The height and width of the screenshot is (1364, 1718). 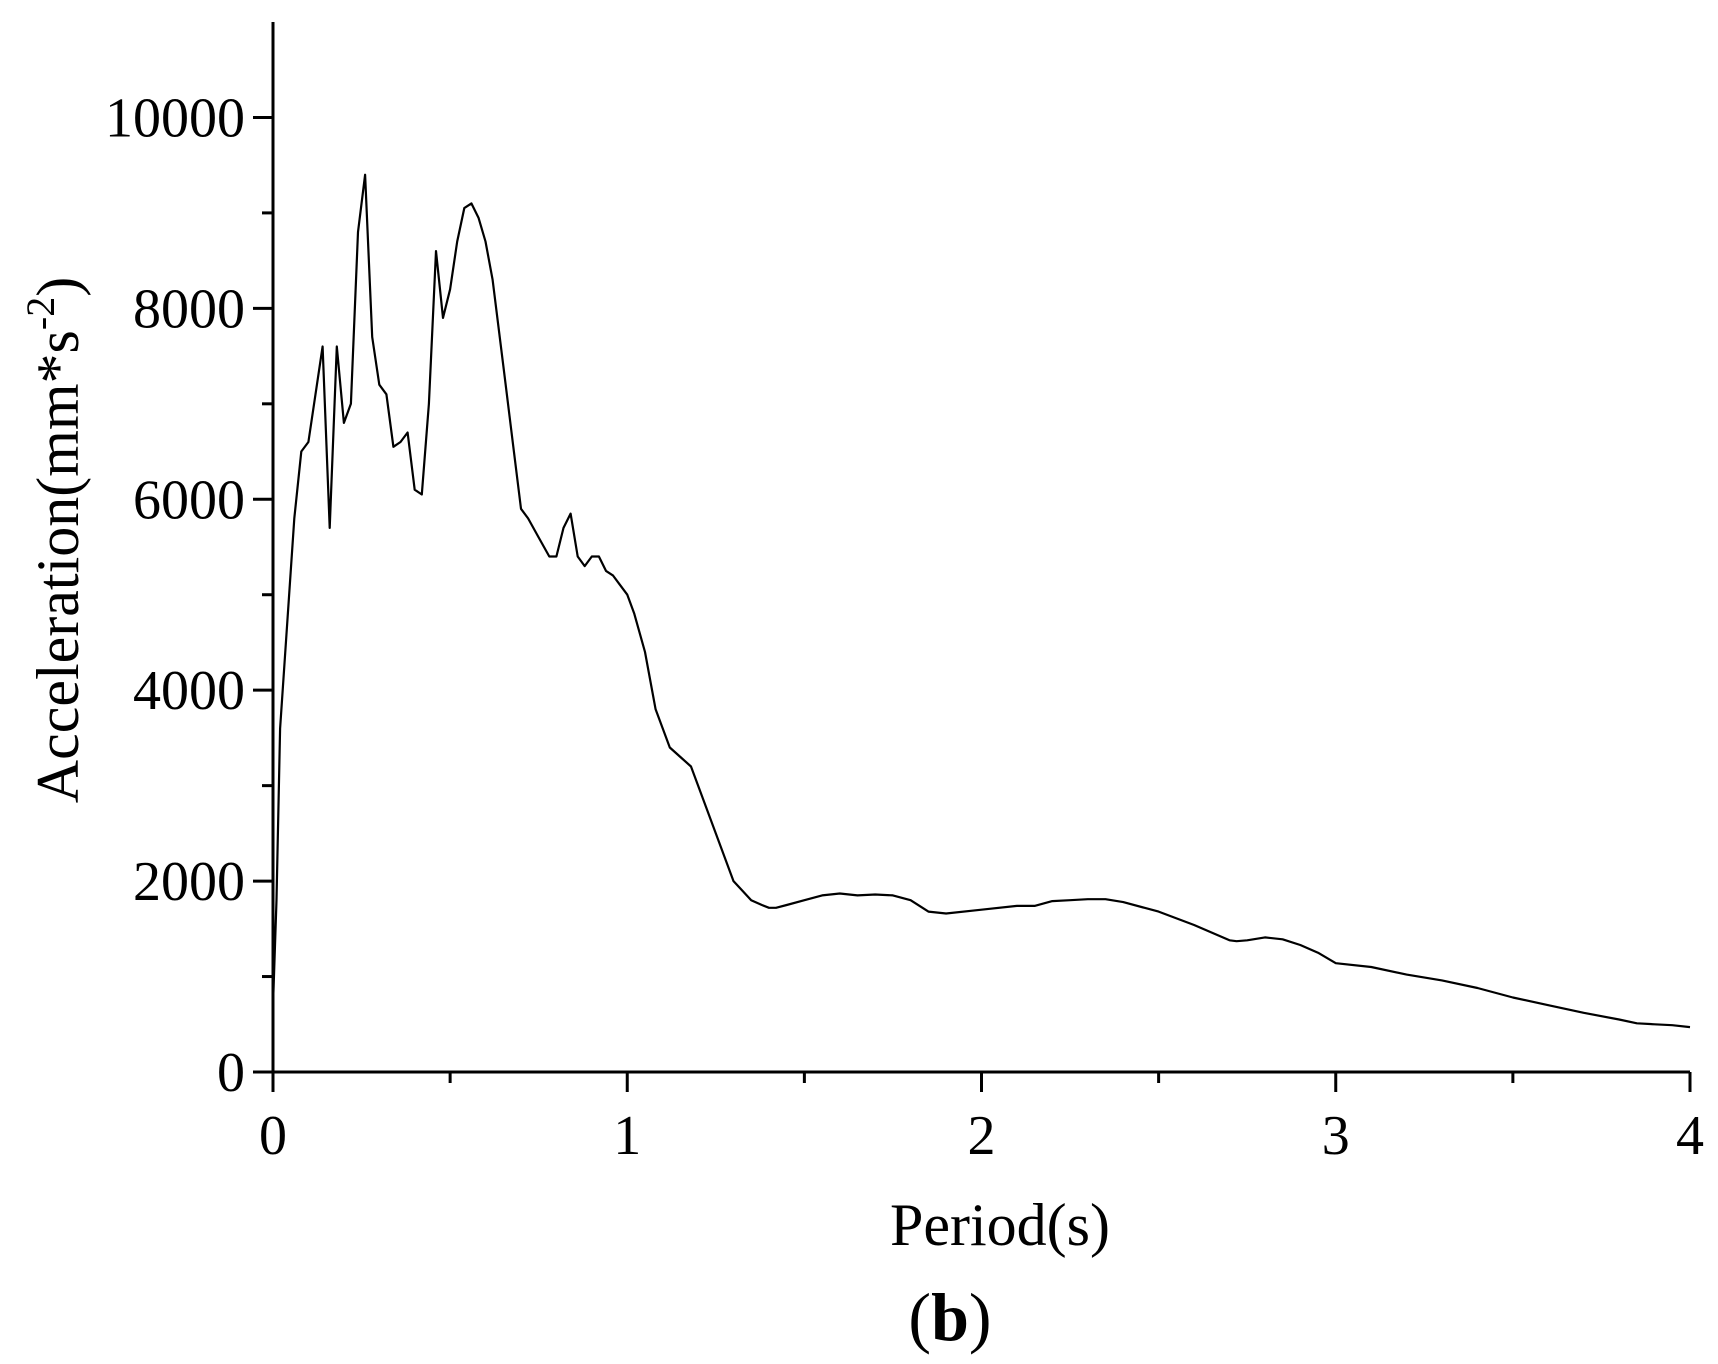 What do you see at coordinates (1336, 1136) in the screenshot?
I see `x-tick-label-3: 3` at bounding box center [1336, 1136].